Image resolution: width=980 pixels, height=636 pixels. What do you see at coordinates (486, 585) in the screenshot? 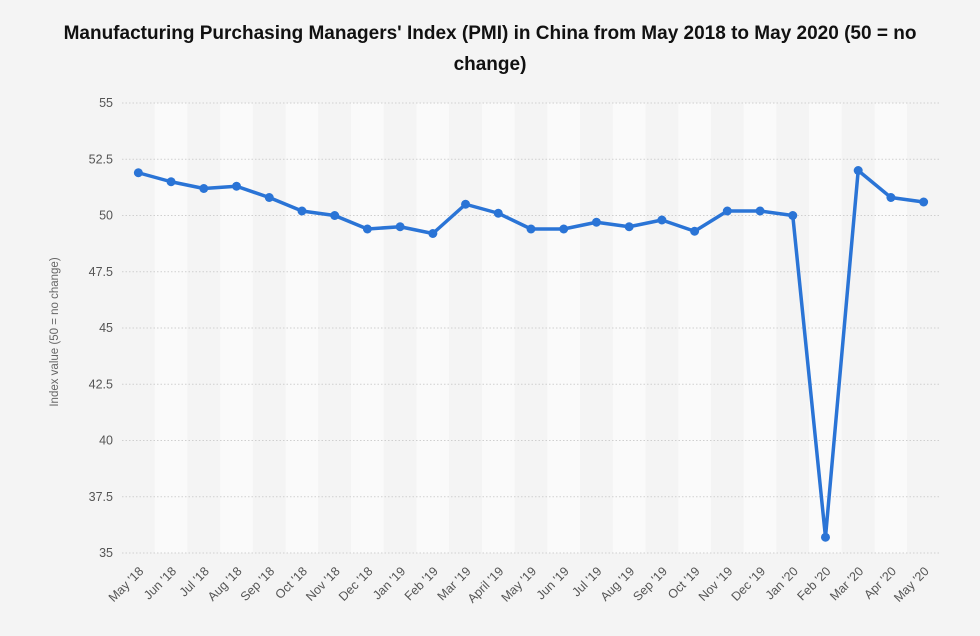
I see `x-tick-label: April '19` at bounding box center [486, 585].